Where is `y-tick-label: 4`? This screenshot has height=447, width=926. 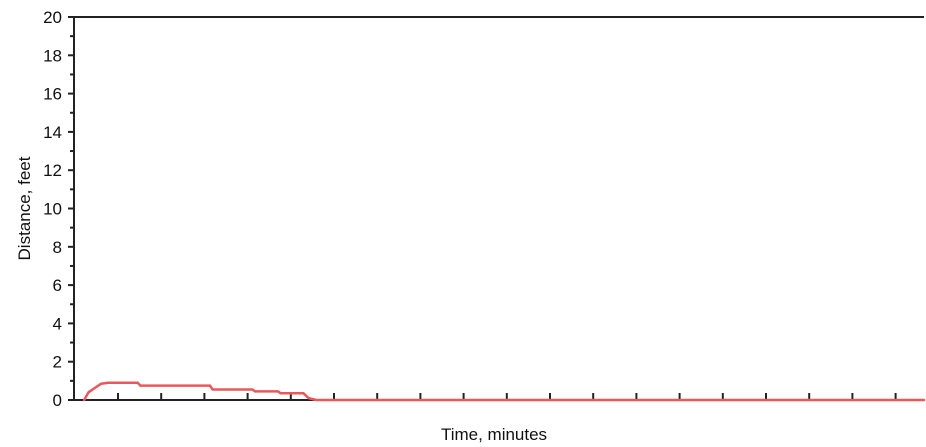
y-tick-label: 4 is located at coordinates (57, 323).